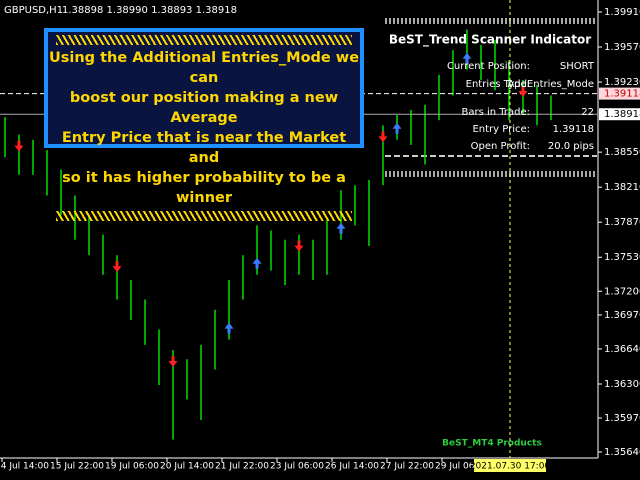 The width and height of the screenshot is (640, 480). I want to click on x-tick-label: 29 Jul 06:00, so click(462, 467).